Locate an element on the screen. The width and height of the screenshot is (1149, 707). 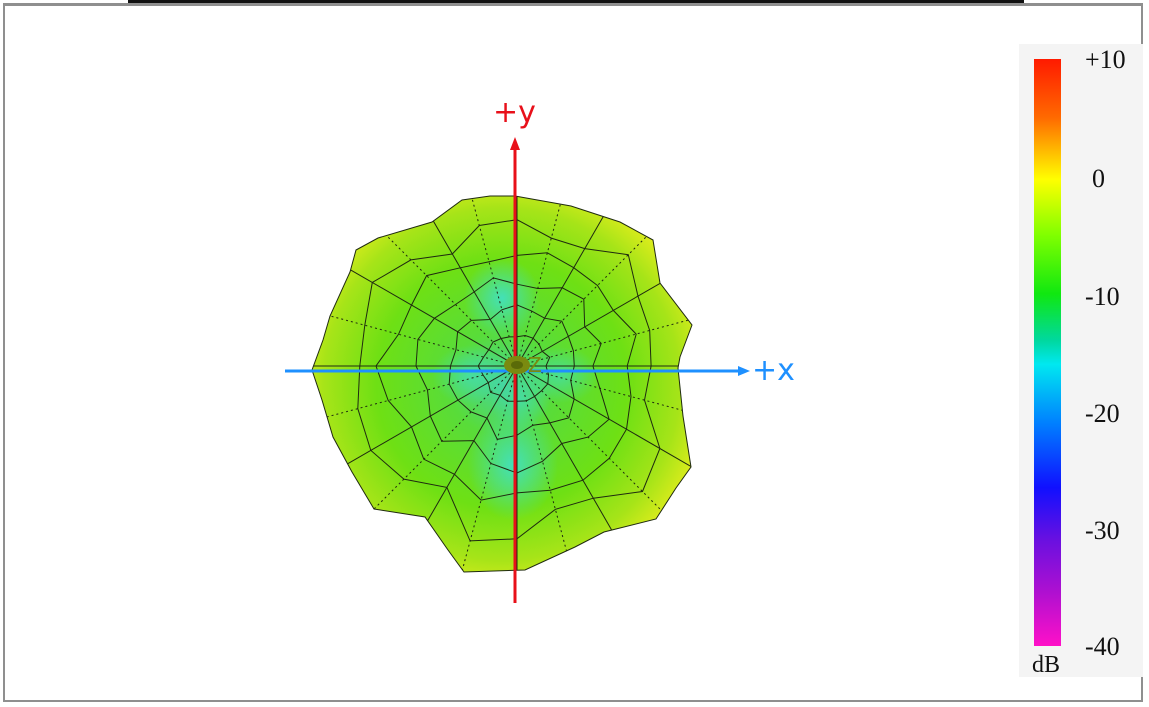
scale-tick-label: 0 is located at coordinates (1098, 178).